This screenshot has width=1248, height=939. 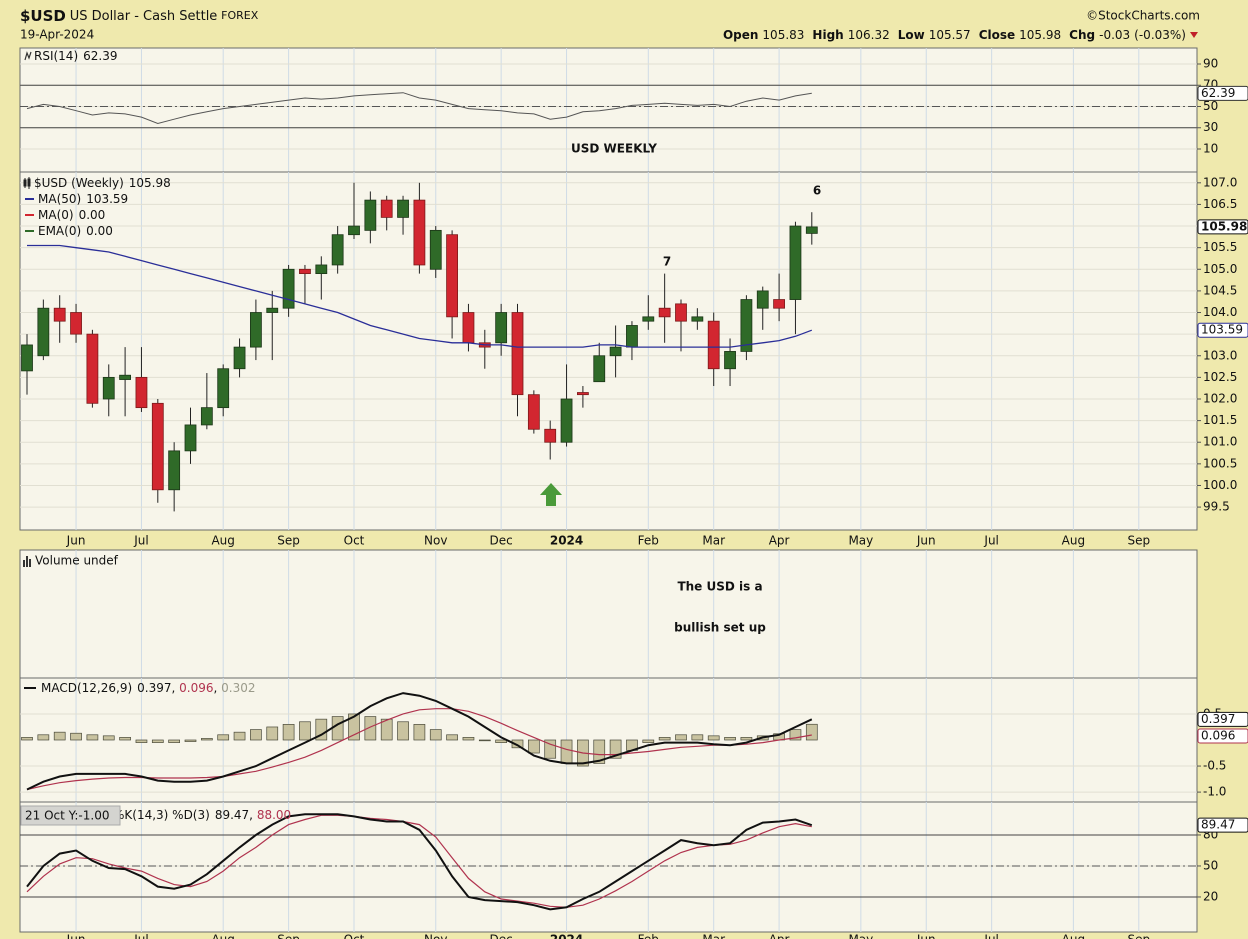 What do you see at coordinates (1218, 736) in the screenshot?
I see `value-tag-label: 0.096` at bounding box center [1218, 736].